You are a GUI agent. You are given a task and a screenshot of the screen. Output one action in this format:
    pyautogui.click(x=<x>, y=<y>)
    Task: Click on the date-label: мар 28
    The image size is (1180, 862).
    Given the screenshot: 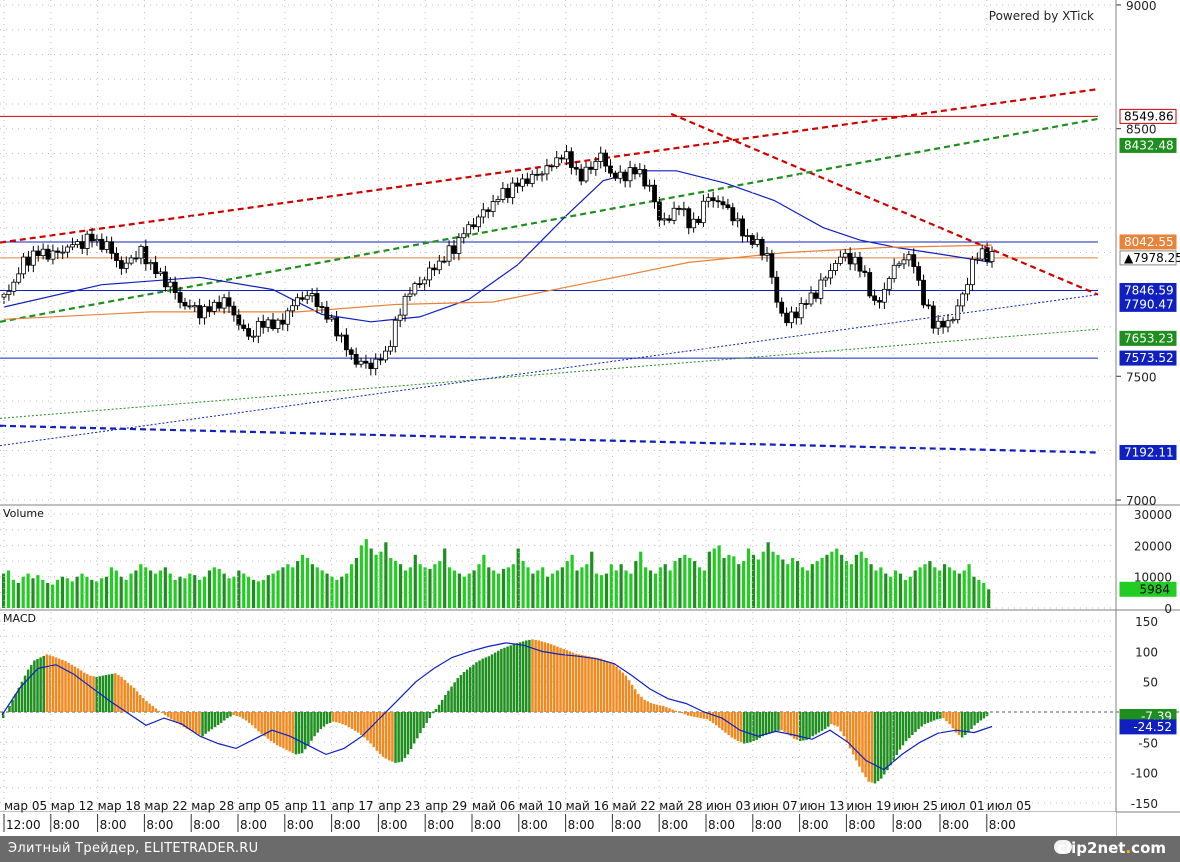 What is the action you would take?
    pyautogui.click(x=212, y=806)
    